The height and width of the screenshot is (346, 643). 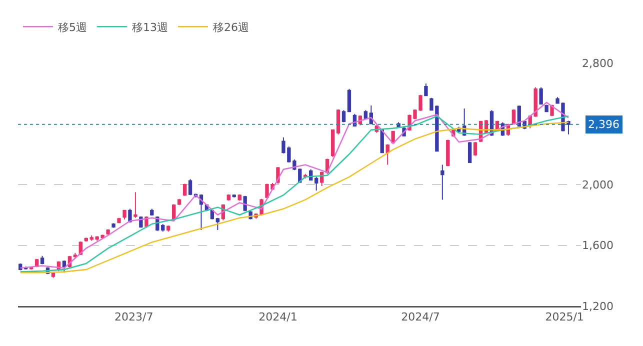 I want to click on x-tick-label: 2023/7, so click(x=134, y=317).